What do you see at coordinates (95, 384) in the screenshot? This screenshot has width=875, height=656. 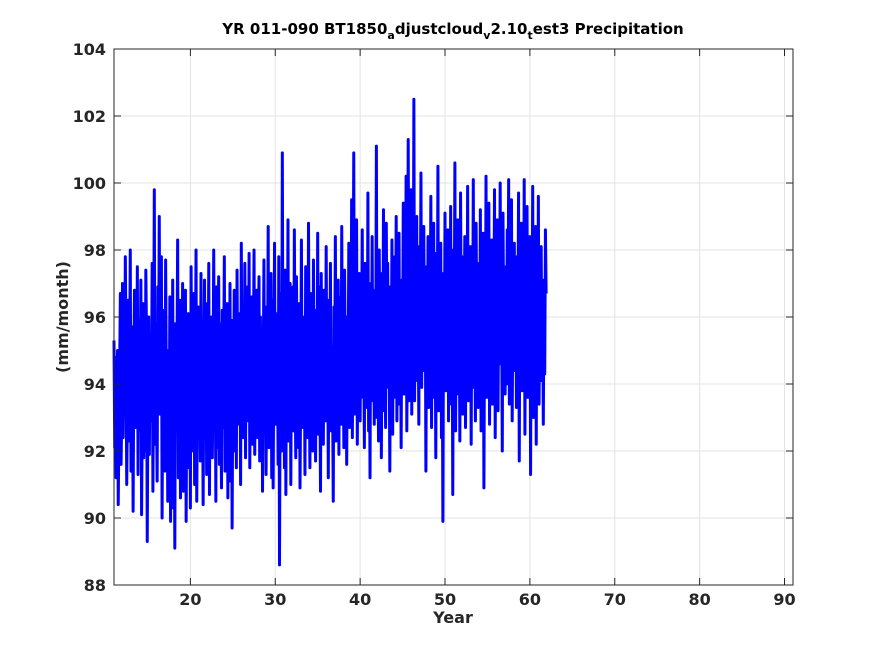 I see `y-tick-label: 94` at bounding box center [95, 384].